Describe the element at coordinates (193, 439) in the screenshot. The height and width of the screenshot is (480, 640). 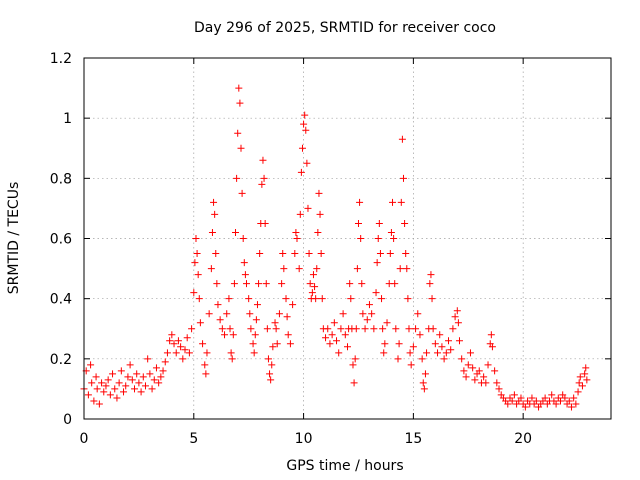
I see `x-tick-label: 5` at that location.